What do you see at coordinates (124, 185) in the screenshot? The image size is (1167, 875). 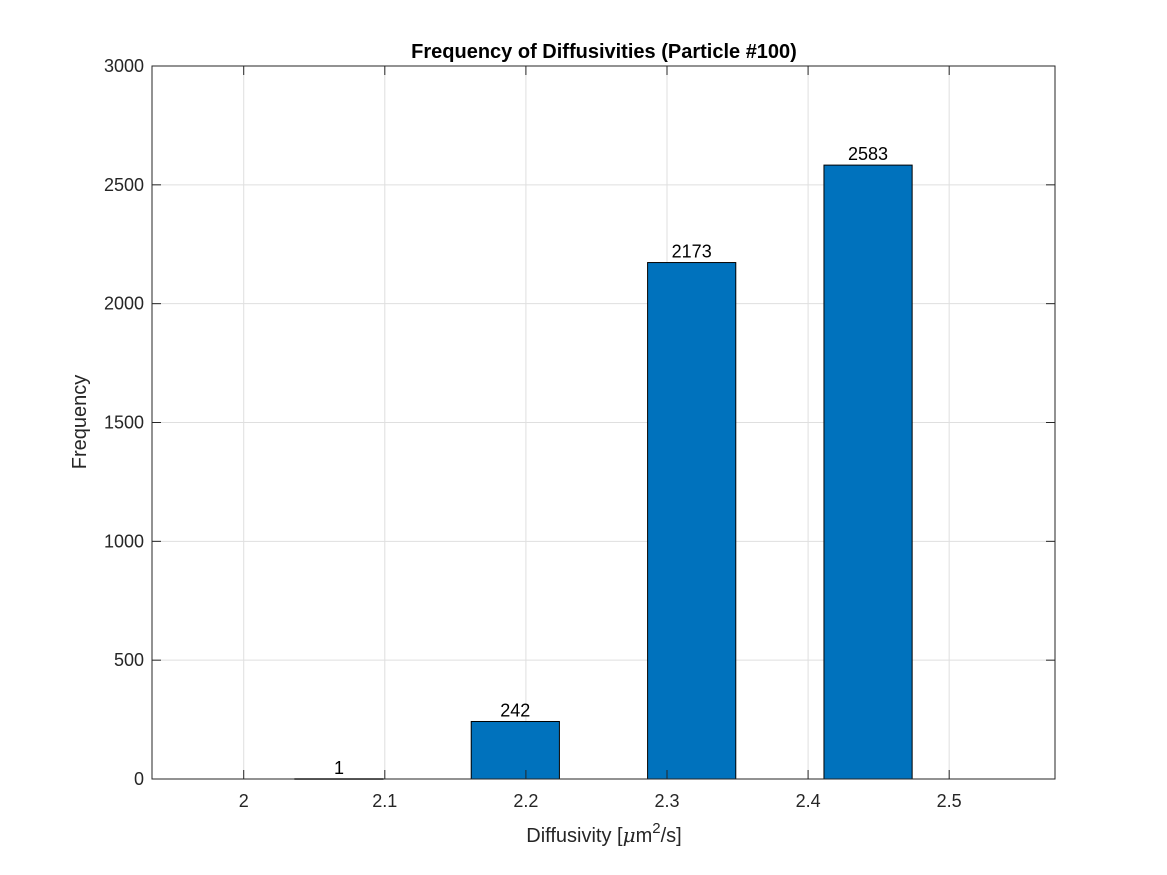 I see `y-tick-label: 2500` at bounding box center [124, 185].